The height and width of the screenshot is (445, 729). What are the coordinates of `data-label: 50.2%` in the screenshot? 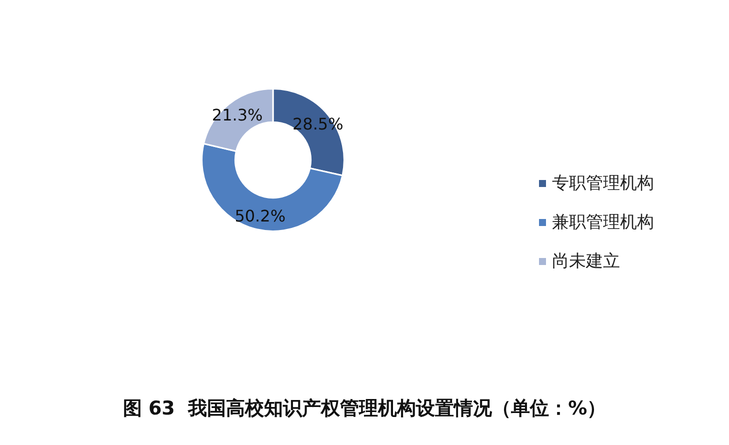 It's located at (260, 216).